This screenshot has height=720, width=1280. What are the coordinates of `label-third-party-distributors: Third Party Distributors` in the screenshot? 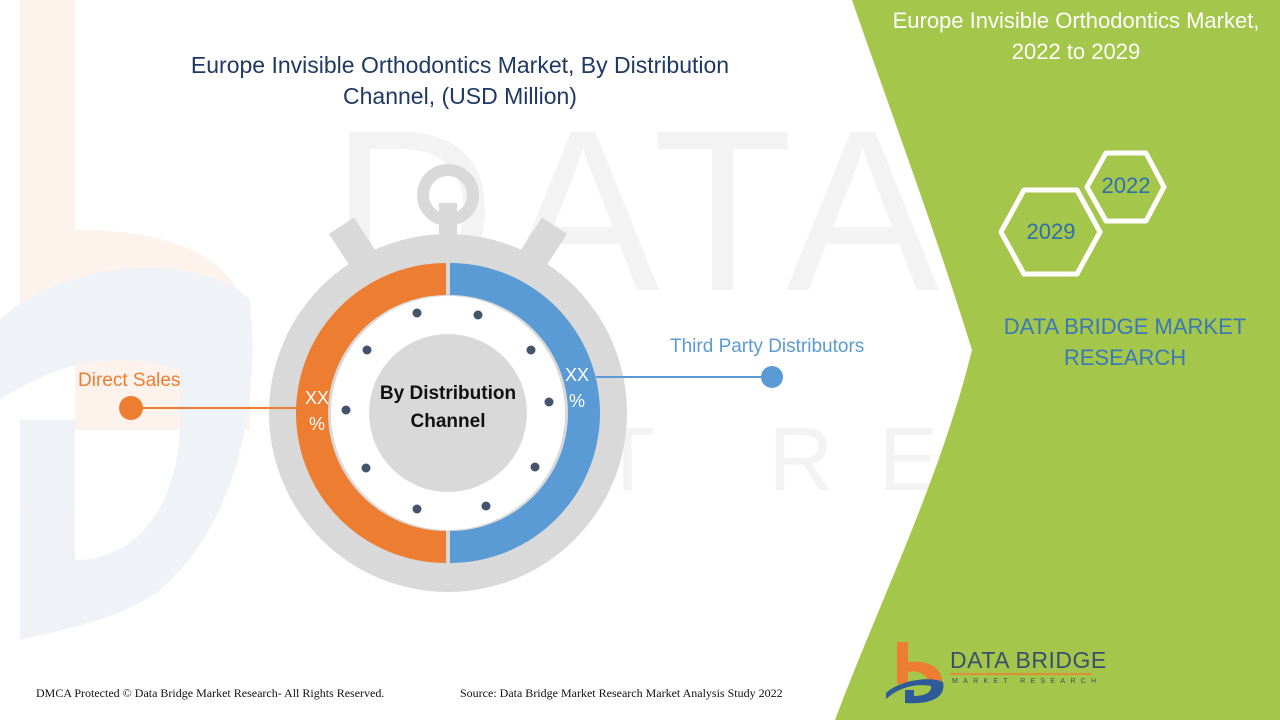 It's located at (767, 346).